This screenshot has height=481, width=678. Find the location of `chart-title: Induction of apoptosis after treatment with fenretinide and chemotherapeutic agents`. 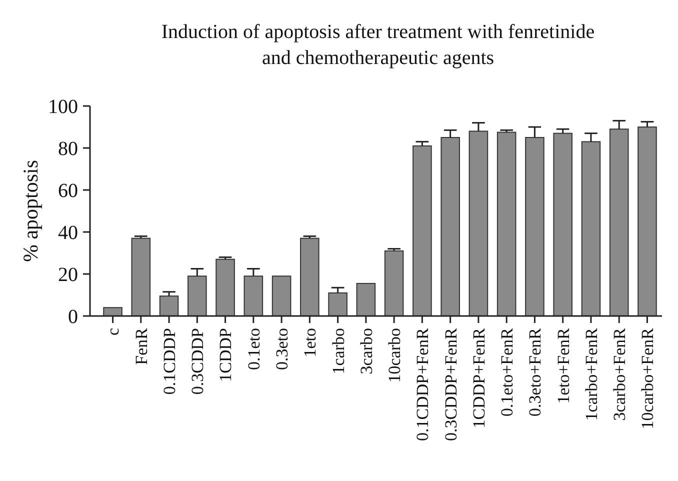

chart-title: Induction of apoptosis after treatment with fenretinide and chemotherapeutic agents is located at coordinates (378, 45).